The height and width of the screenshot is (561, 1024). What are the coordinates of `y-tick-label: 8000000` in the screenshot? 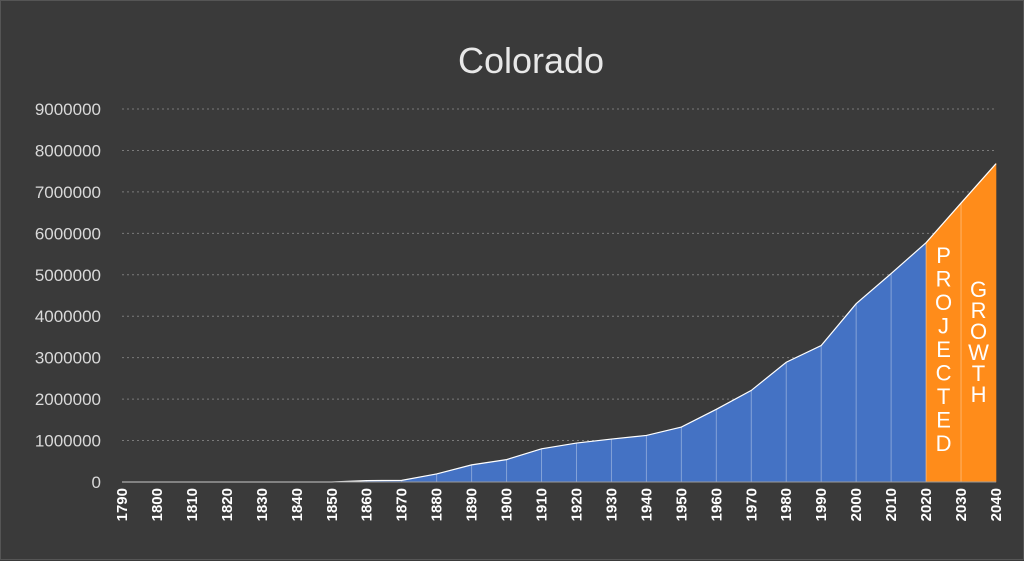 It's located at (68, 150).